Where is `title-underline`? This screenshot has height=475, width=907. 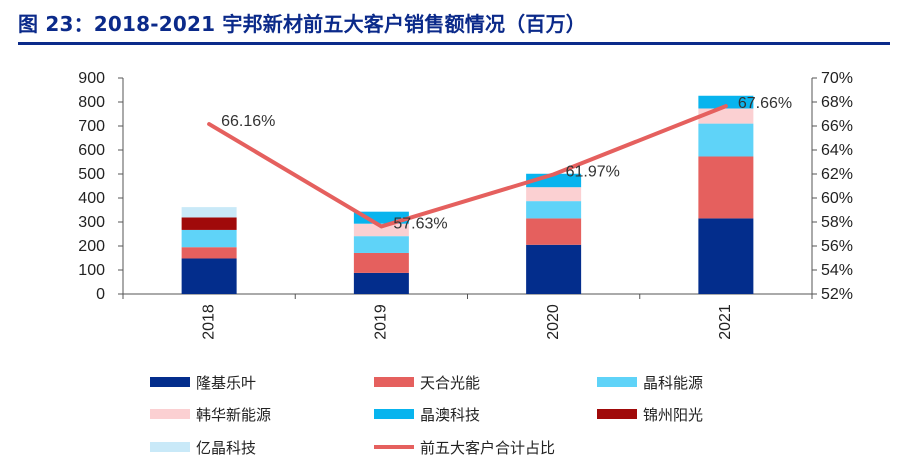 title-underline is located at coordinates (454, 43).